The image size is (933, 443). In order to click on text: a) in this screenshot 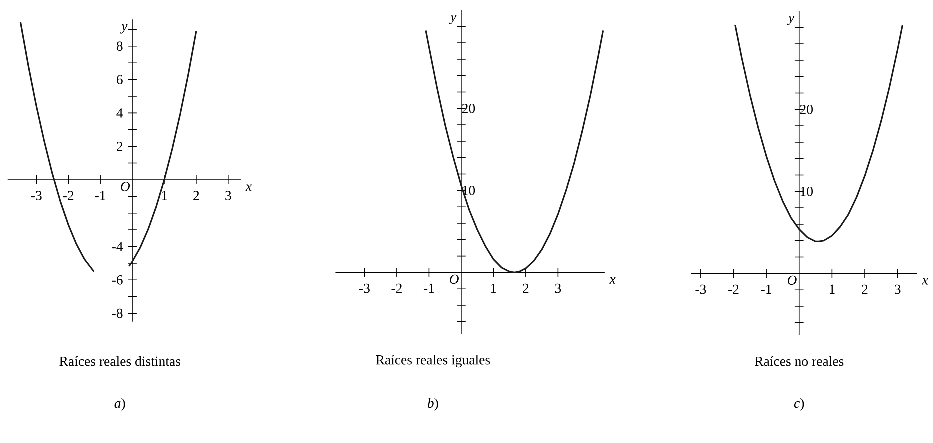, I will do `click(120, 404)`.